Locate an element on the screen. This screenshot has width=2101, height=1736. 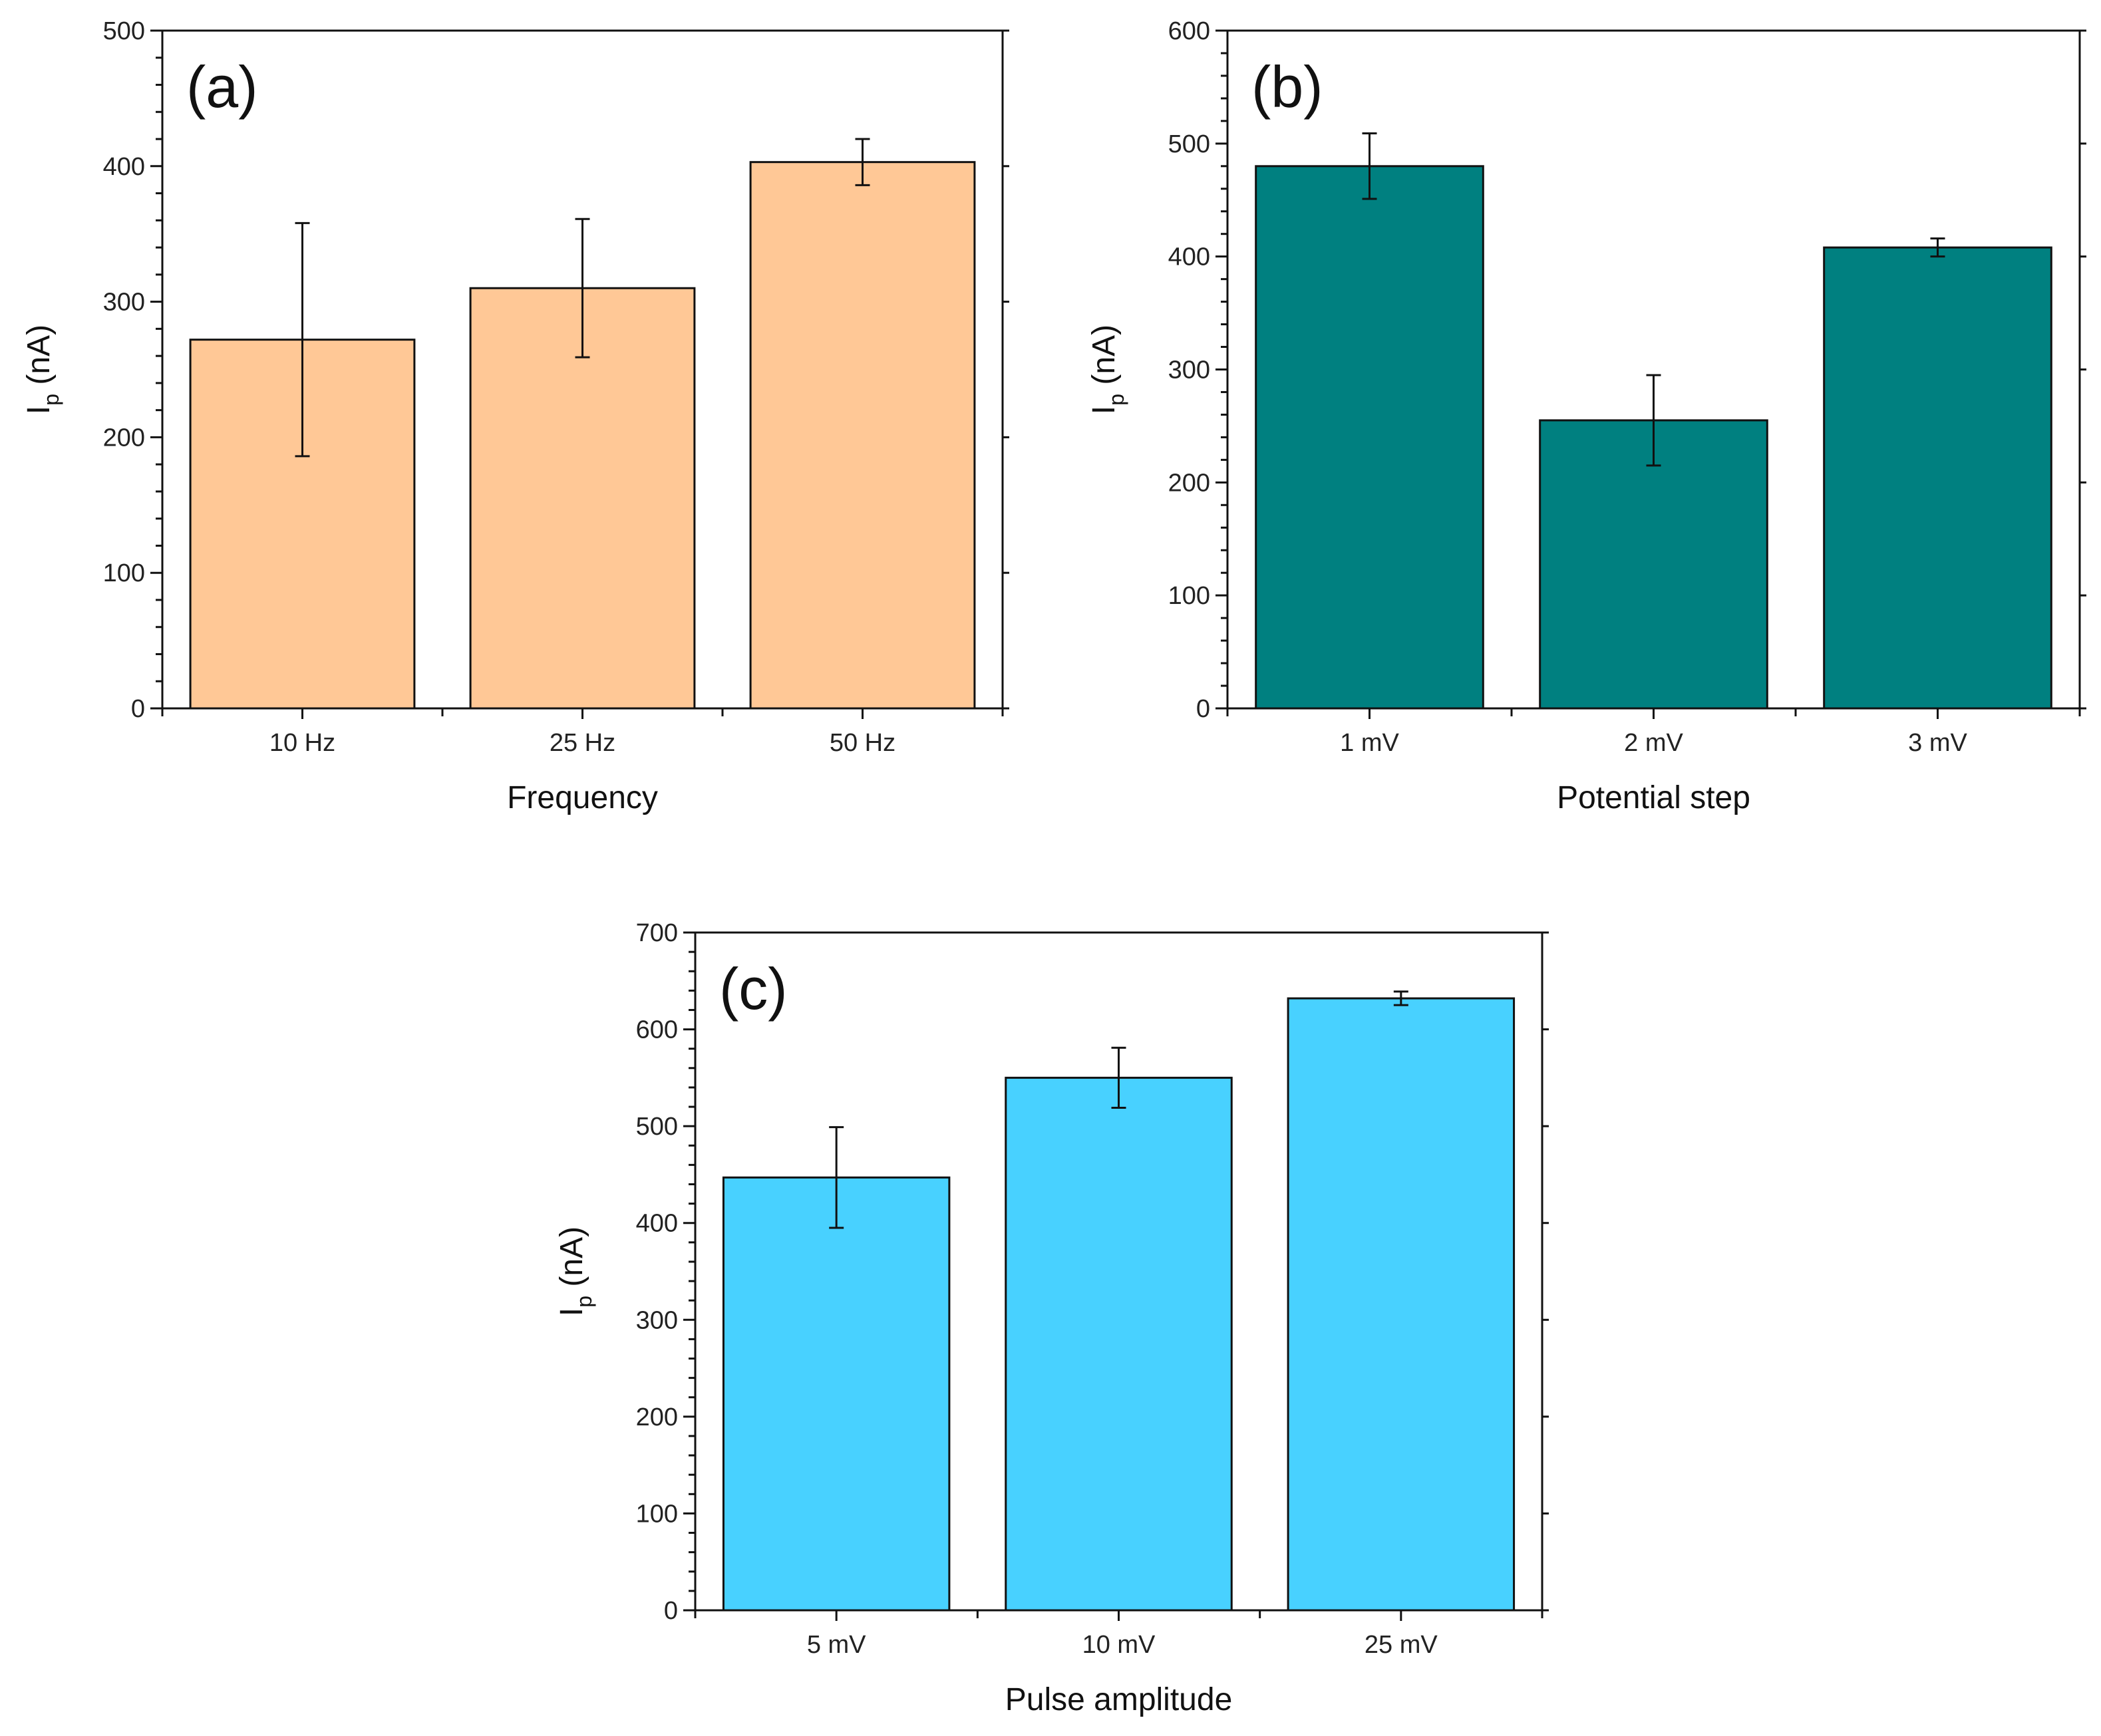
x-tick-label: 2 mV is located at coordinates (1653, 743).